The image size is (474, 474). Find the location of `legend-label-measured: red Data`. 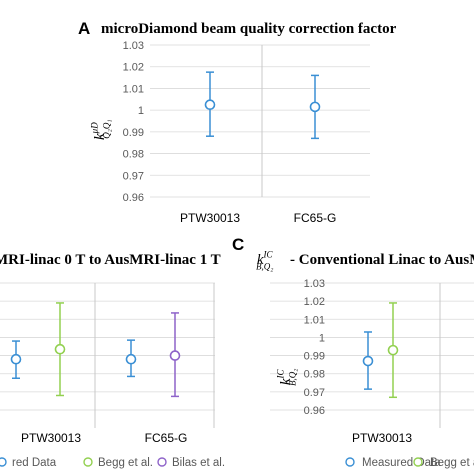

legend-label-measured: red Data is located at coordinates (34, 463).